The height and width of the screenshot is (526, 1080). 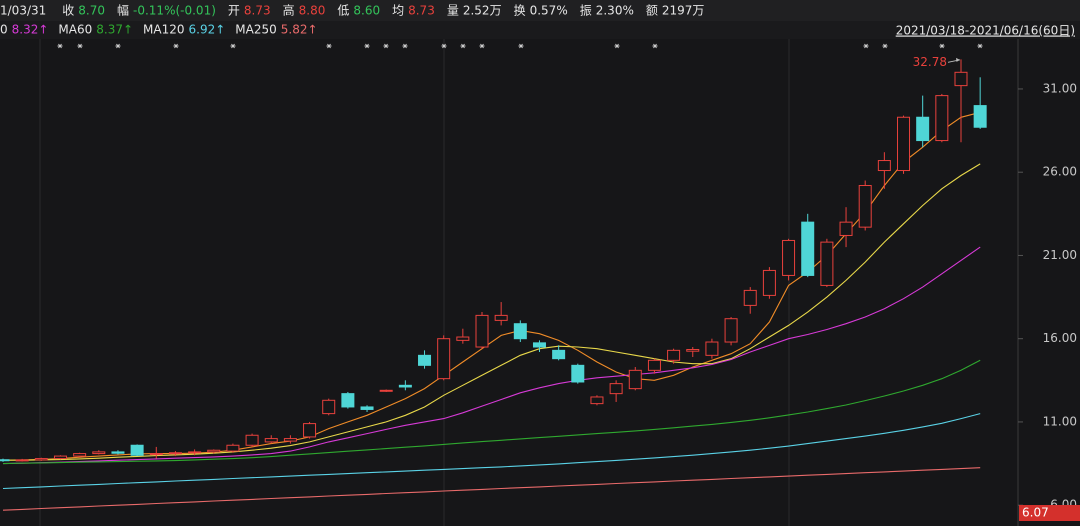 I want to click on quote-value: -0.11%(-0.01), so click(x=174, y=11).